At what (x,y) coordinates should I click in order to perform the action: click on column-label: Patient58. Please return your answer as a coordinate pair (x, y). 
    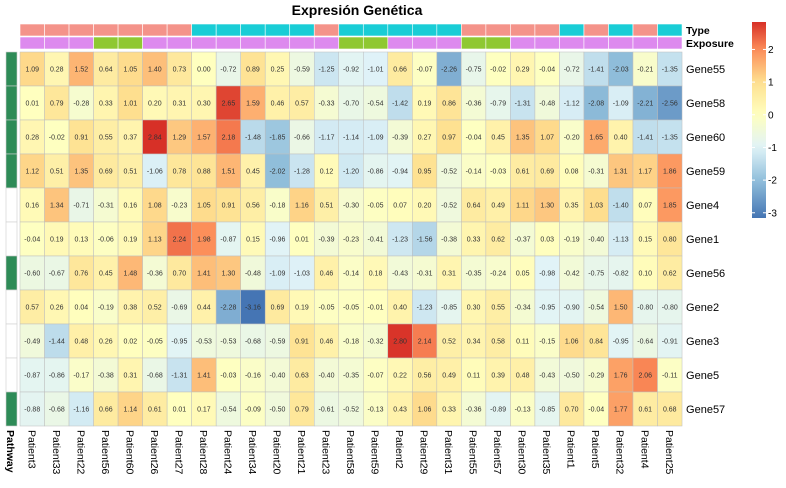
    Looking at the image, I should click on (350, 452).